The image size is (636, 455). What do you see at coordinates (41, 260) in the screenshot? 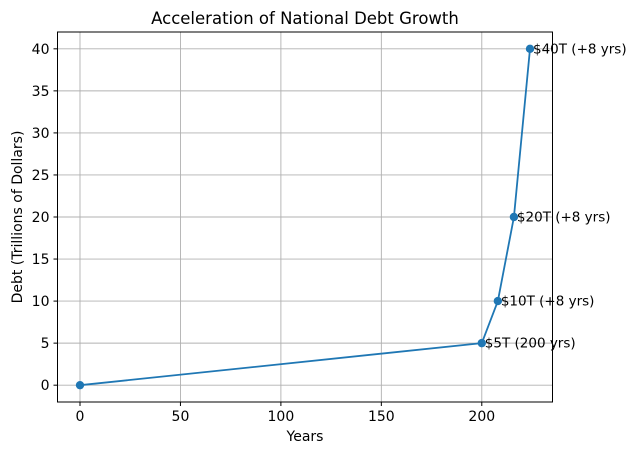
I see `y-tick-label: 15` at bounding box center [41, 260].